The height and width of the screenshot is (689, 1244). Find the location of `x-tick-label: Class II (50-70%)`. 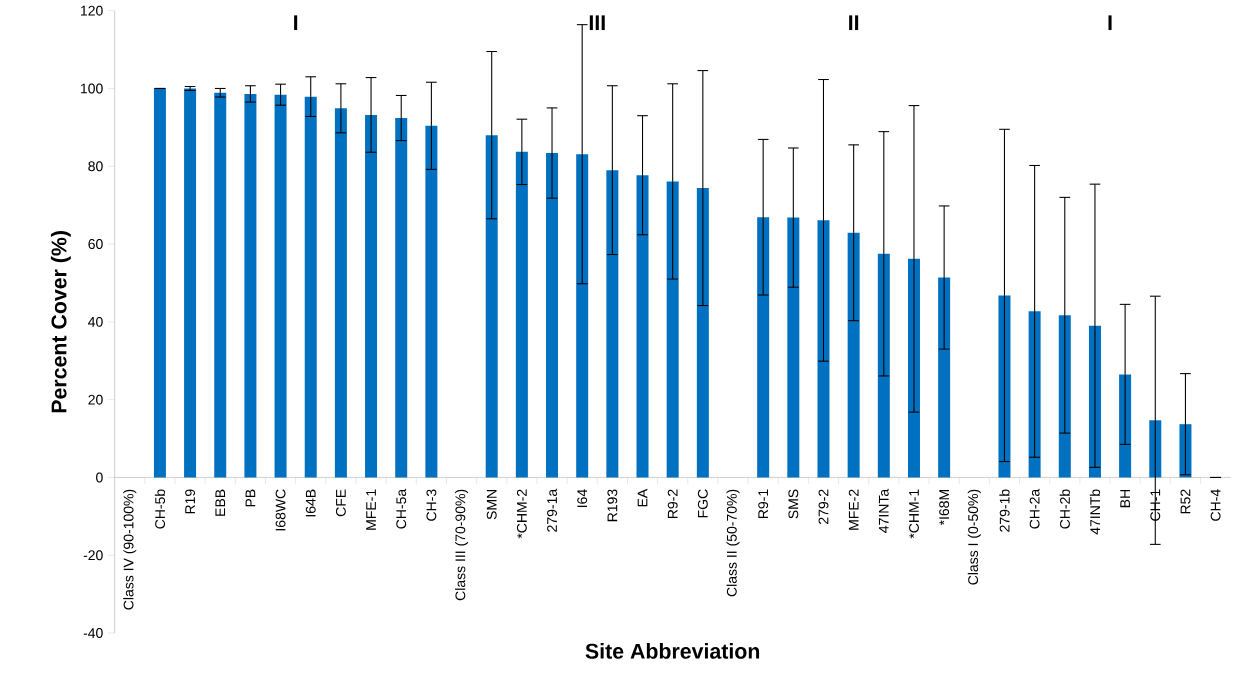

x-tick-label: Class II (50-70%) is located at coordinates (733, 543).